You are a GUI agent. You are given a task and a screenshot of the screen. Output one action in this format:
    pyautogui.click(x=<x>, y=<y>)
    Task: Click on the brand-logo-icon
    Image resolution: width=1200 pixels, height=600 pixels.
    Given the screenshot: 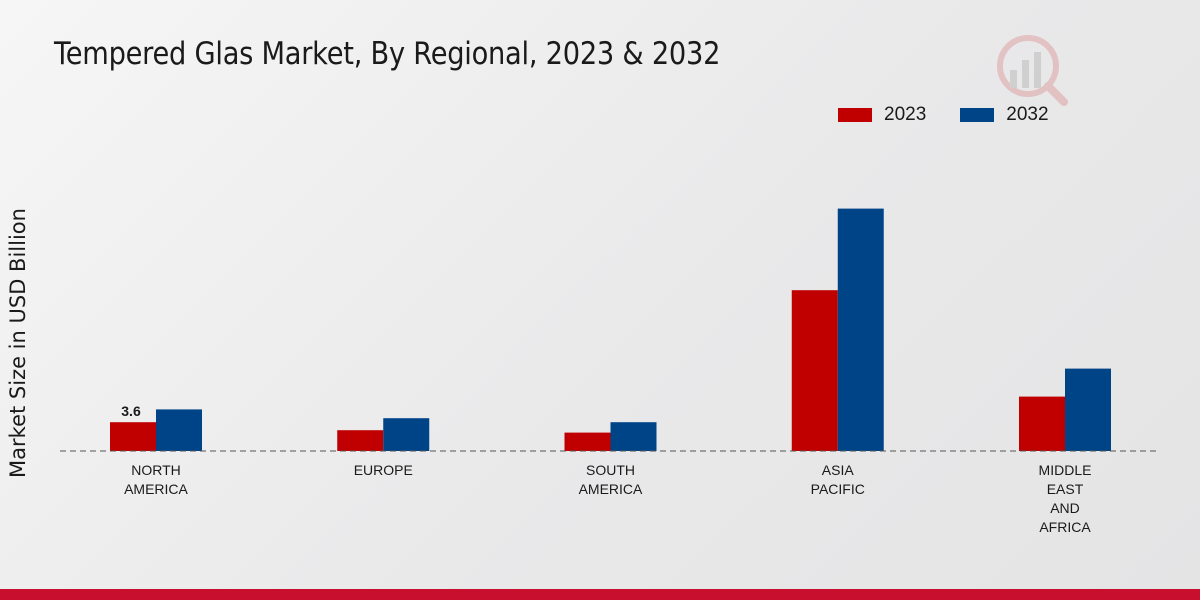 What is the action you would take?
    pyautogui.click(x=1032, y=70)
    